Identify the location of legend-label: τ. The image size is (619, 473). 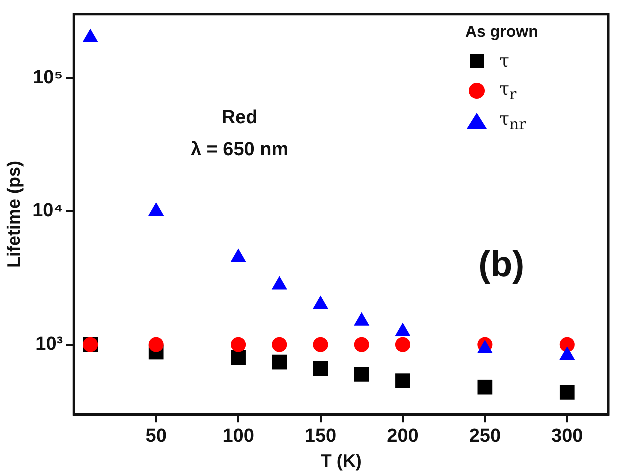
(505, 61).